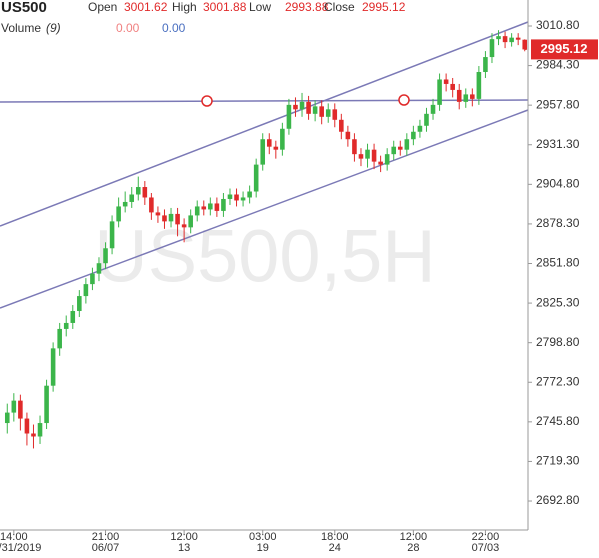 Image resolution: width=599 pixels, height=558 pixels. Describe the element at coordinates (558, 500) in the screenshot. I see `y-tick-label: 2692.80` at that location.